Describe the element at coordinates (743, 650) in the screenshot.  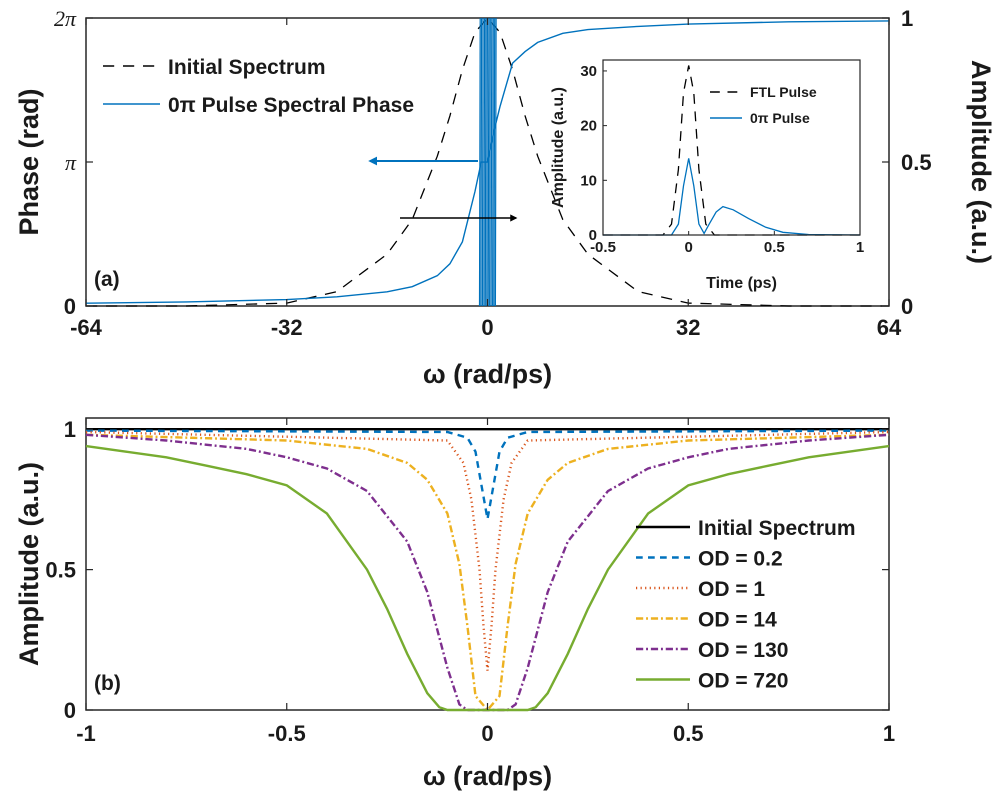
I see `b-legend-label: OD = 130` at that location.